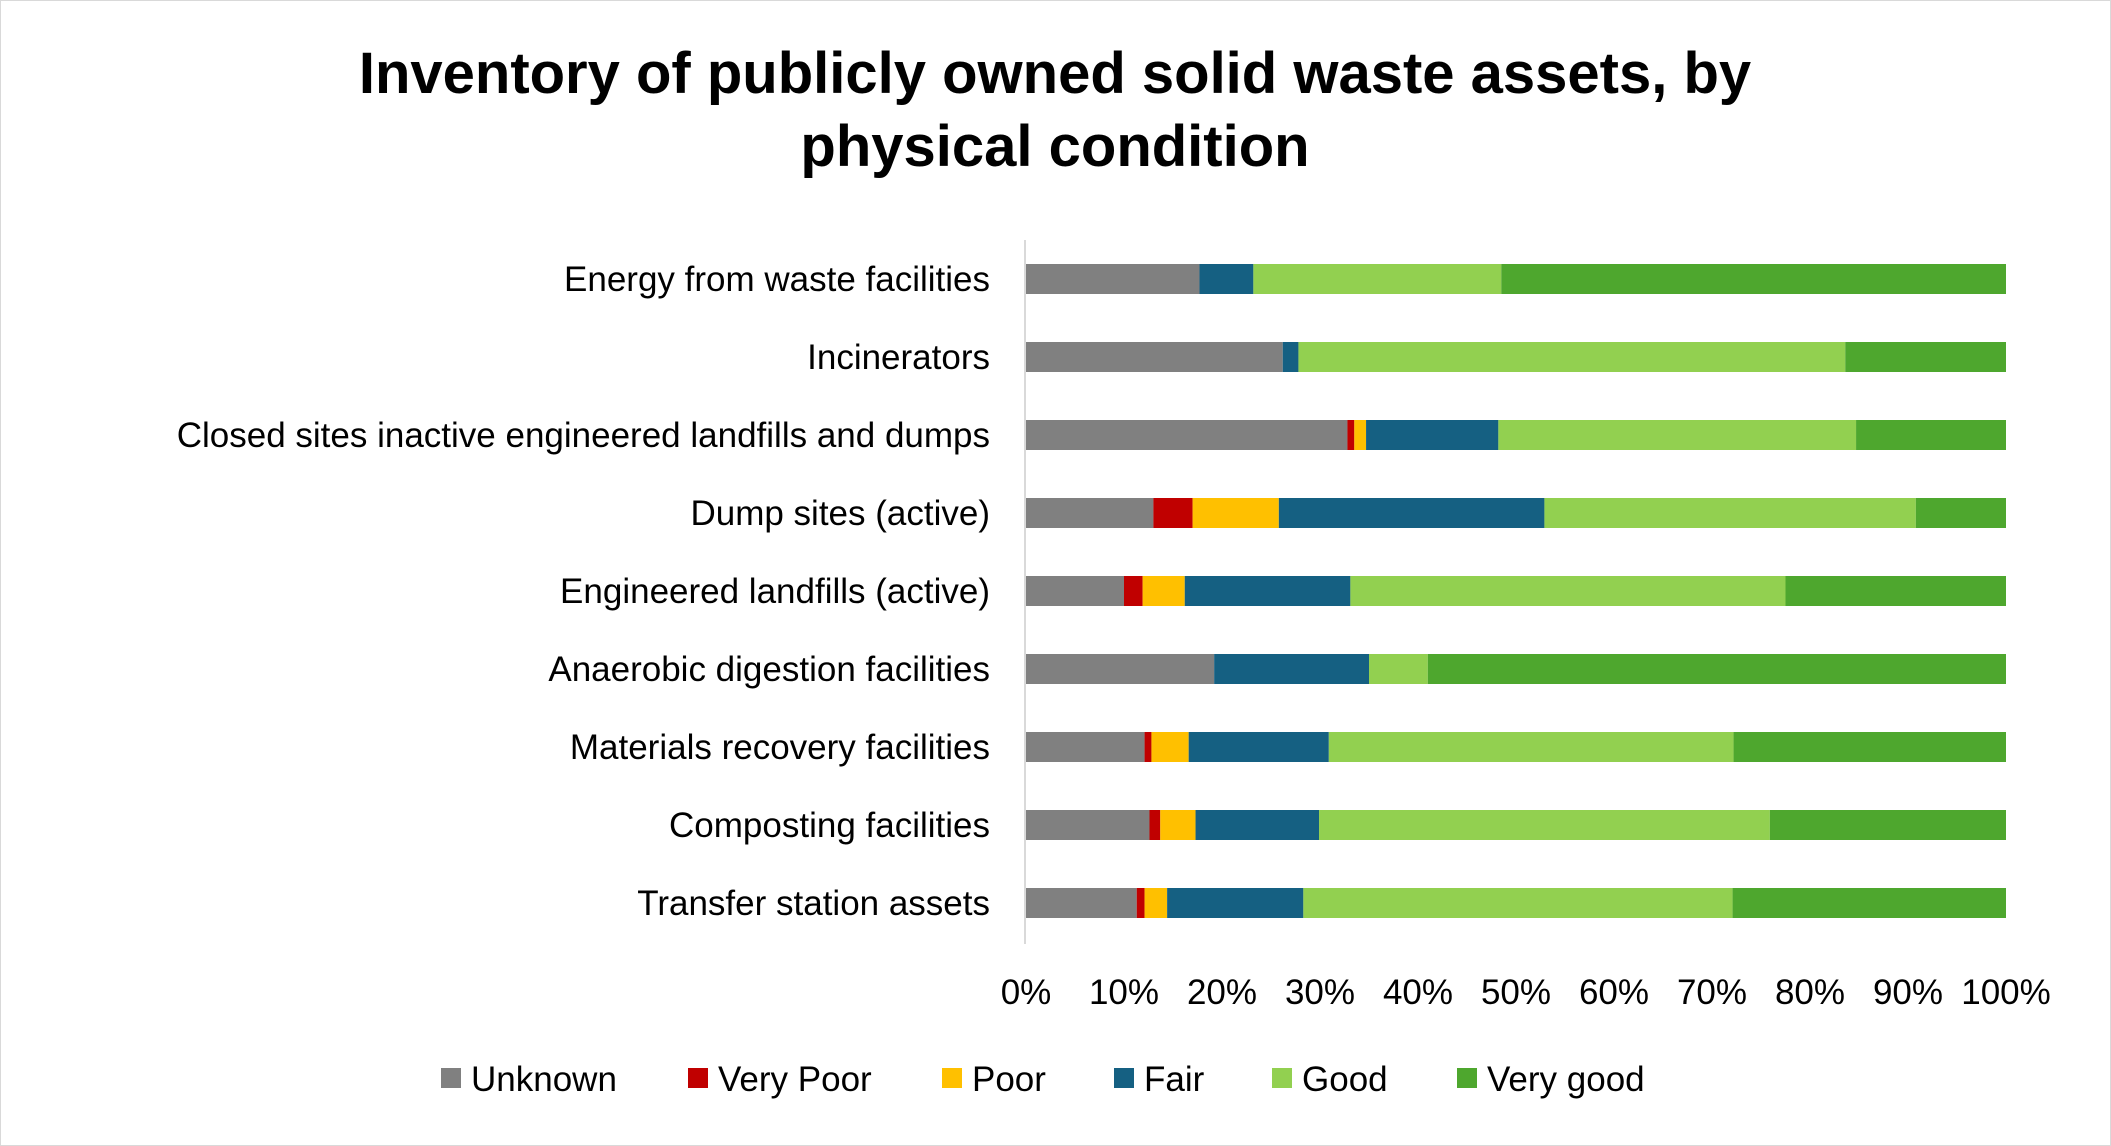 Image resolution: width=2111 pixels, height=1146 pixels. Describe the element at coordinates (1516, 992) in the screenshot. I see `x-tick-label: 50%` at that location.